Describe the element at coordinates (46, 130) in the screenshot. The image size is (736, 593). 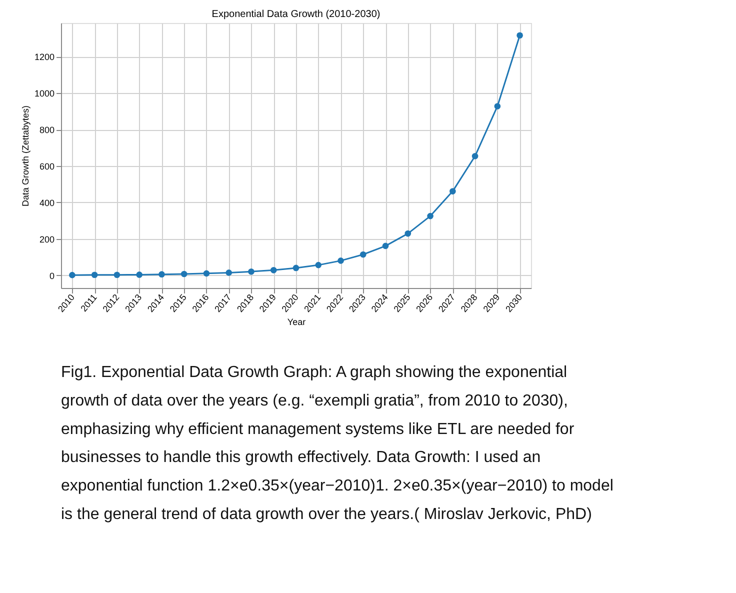
I see `y-tick-label: 800` at that location.